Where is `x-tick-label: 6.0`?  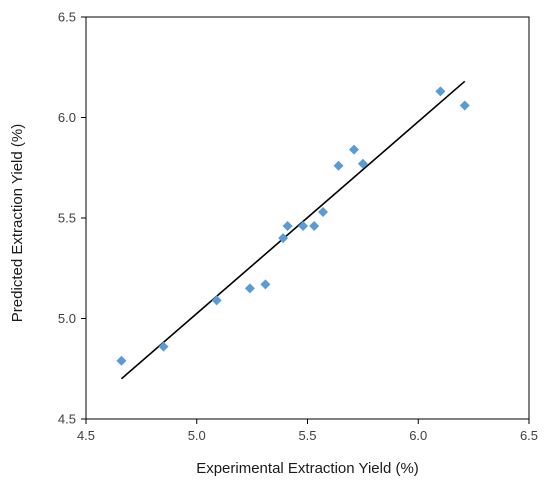 x-tick-label: 6.0 is located at coordinates (418, 435).